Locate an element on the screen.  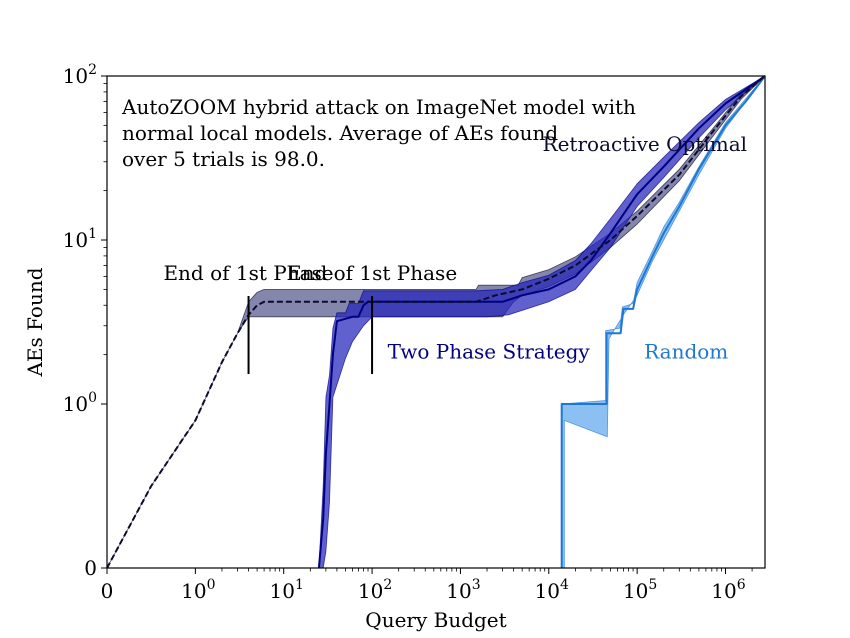
x-tick-label-3: 10² is located at coordinates (375, 590).